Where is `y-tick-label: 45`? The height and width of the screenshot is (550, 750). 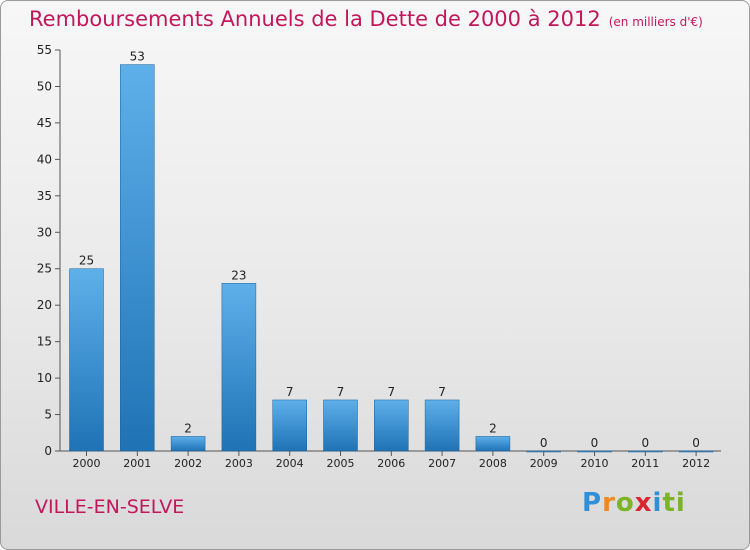
y-tick-label: 45 is located at coordinates (44, 123).